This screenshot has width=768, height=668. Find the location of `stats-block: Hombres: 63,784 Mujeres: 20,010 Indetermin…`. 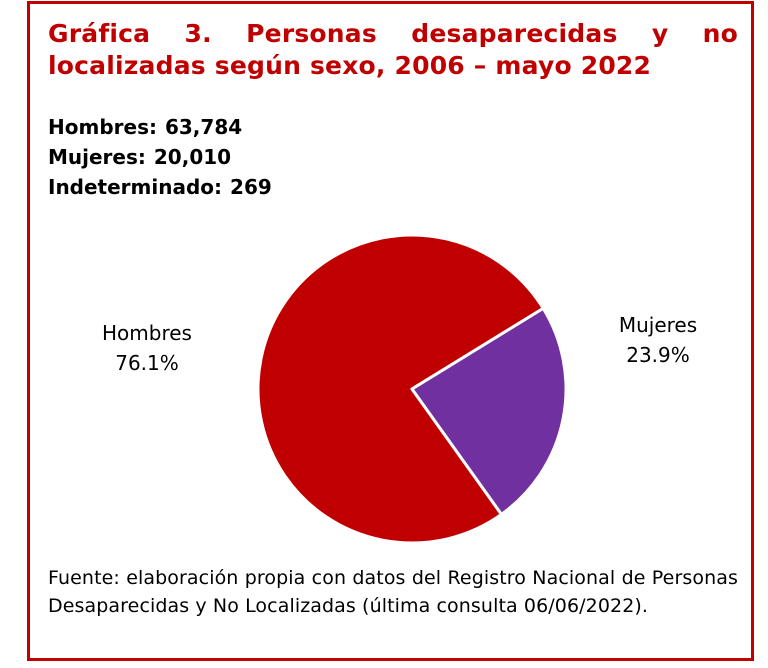

stats-block: Hombres: 63,784 Mujeres: 20,010 Indetermin… is located at coordinates (160, 157).